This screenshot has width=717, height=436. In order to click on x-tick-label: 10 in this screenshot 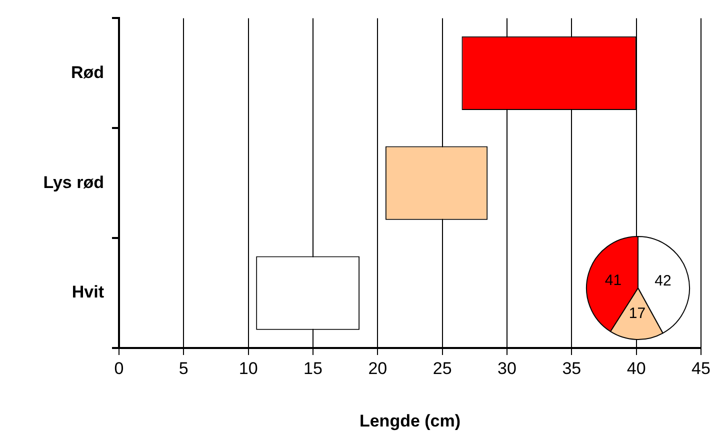, I will do `click(248, 368)`.